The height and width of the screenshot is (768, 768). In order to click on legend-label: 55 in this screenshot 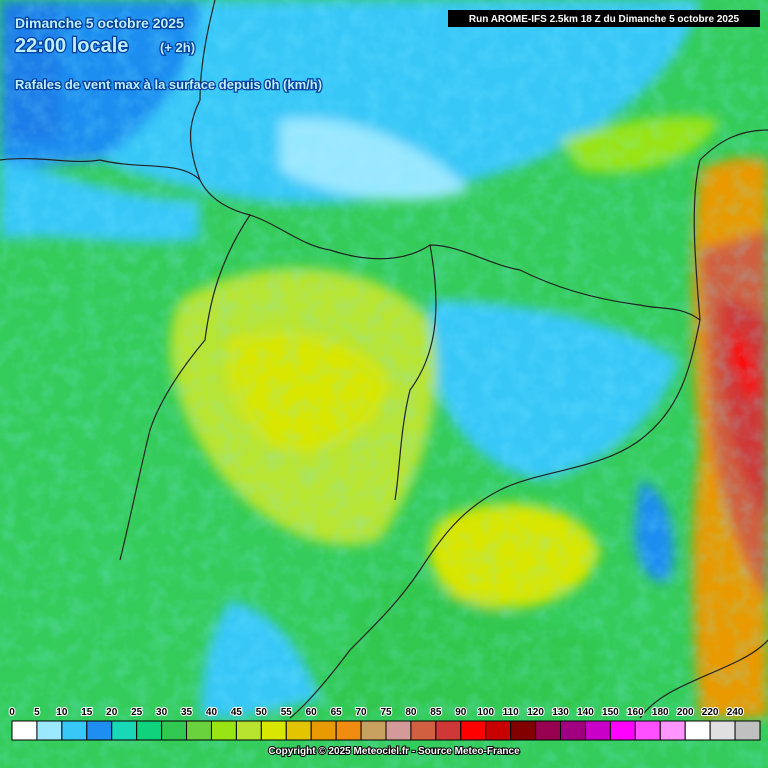, I will do `click(287, 712)`.